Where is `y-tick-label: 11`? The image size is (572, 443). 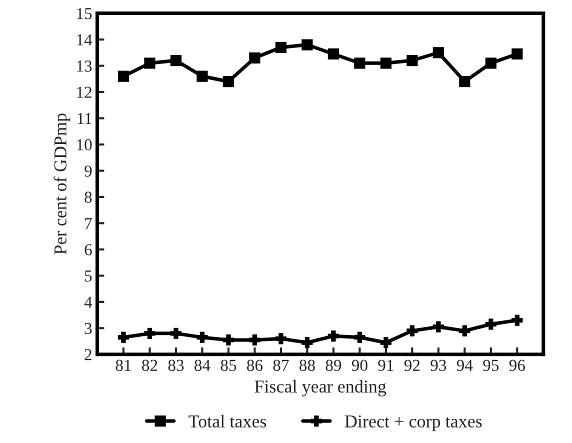
y-tick-label: 11 is located at coordinates (85, 118).